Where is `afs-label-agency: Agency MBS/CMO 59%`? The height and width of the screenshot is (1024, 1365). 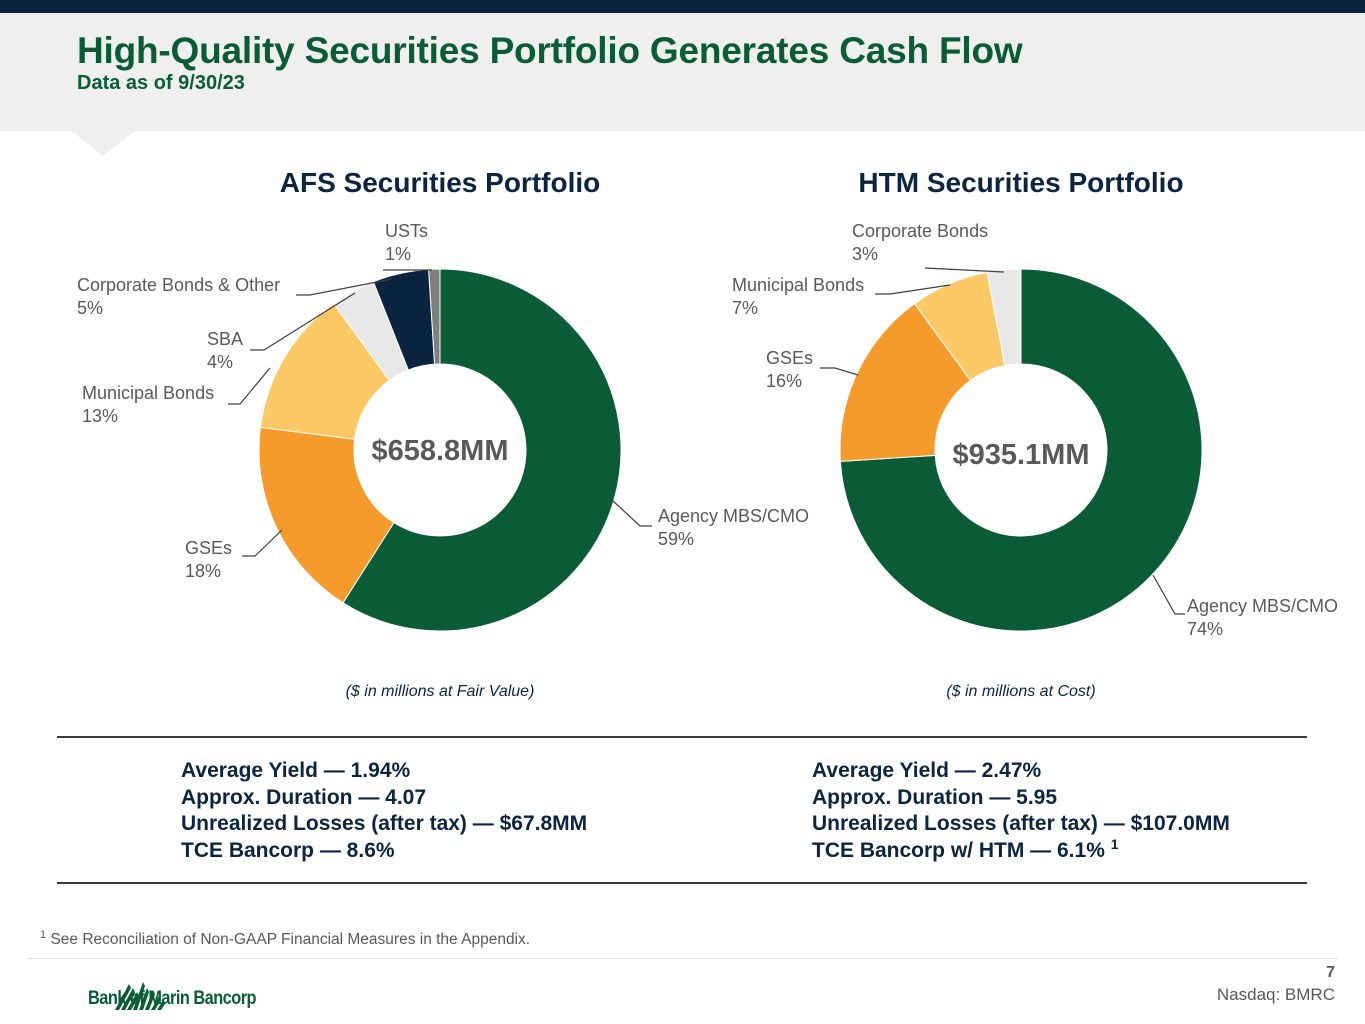 afs-label-agency: Agency MBS/CMO 59% is located at coordinates (733, 527).